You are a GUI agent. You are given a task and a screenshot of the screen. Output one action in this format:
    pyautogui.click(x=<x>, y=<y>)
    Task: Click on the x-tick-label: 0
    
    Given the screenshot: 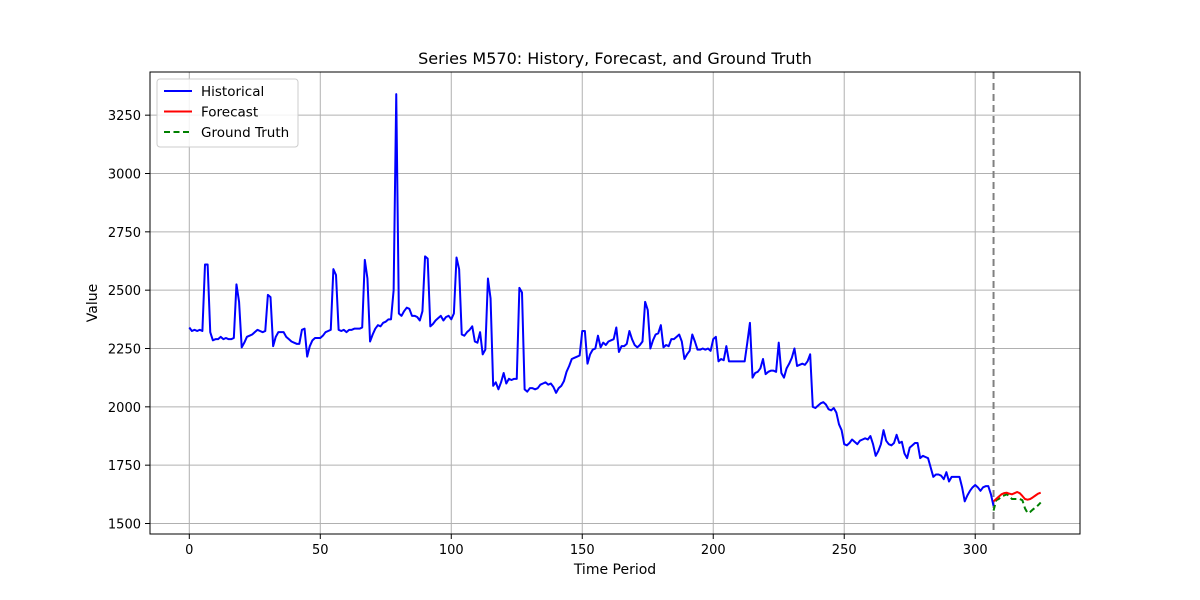 What is the action you would take?
    pyautogui.click(x=189, y=550)
    